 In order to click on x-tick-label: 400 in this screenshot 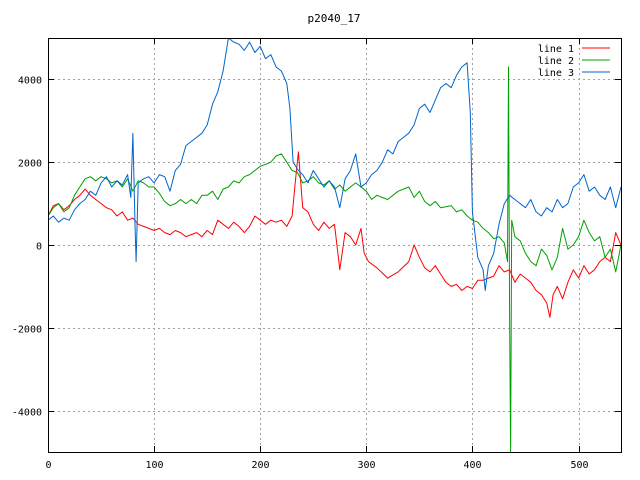, I will do `click(472, 465)`.